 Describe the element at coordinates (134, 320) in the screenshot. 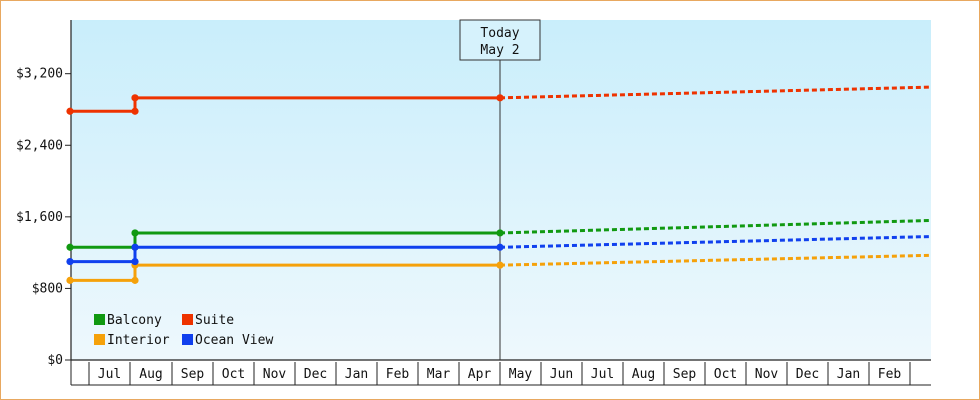

I see `legend-label: Balcony` at that location.